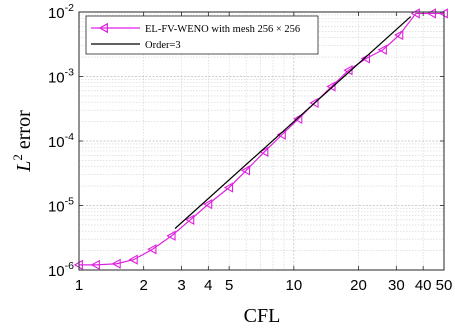 This screenshot has width=455, height=328. Describe the element at coordinates (61, 270) in the screenshot. I see `y-tick-label: 10⁻⁶` at that location.